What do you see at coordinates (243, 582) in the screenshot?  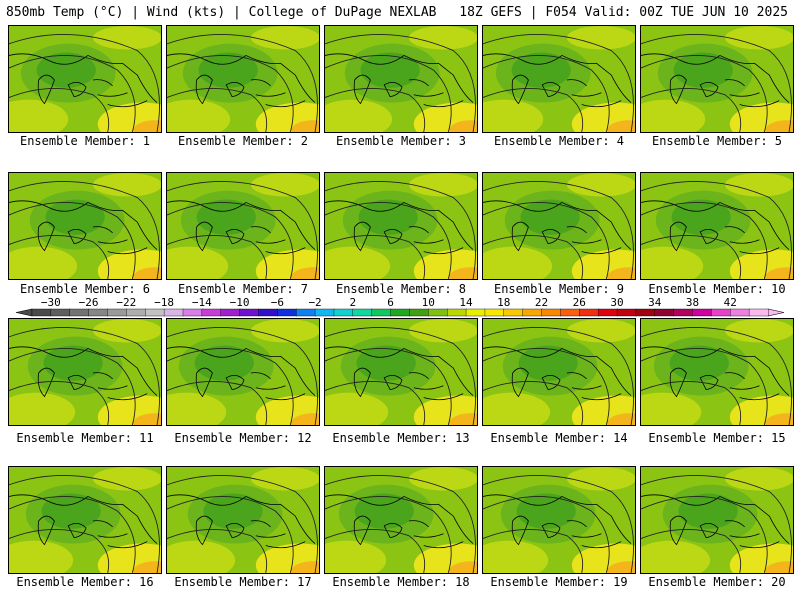 I see `ensemble-member-label: Ensemble Member: 17` at bounding box center [243, 582].